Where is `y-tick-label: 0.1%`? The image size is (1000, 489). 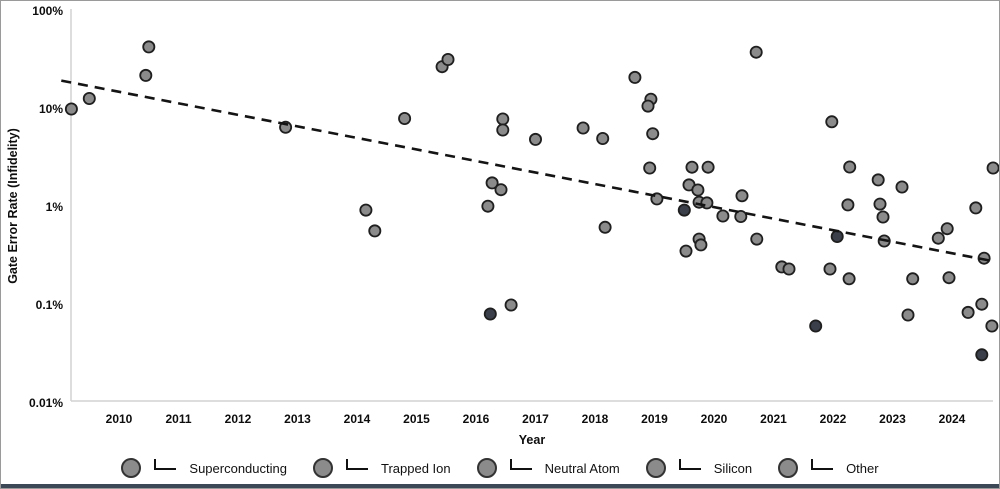
y-tick-label: 0.1% is located at coordinates (50, 305).